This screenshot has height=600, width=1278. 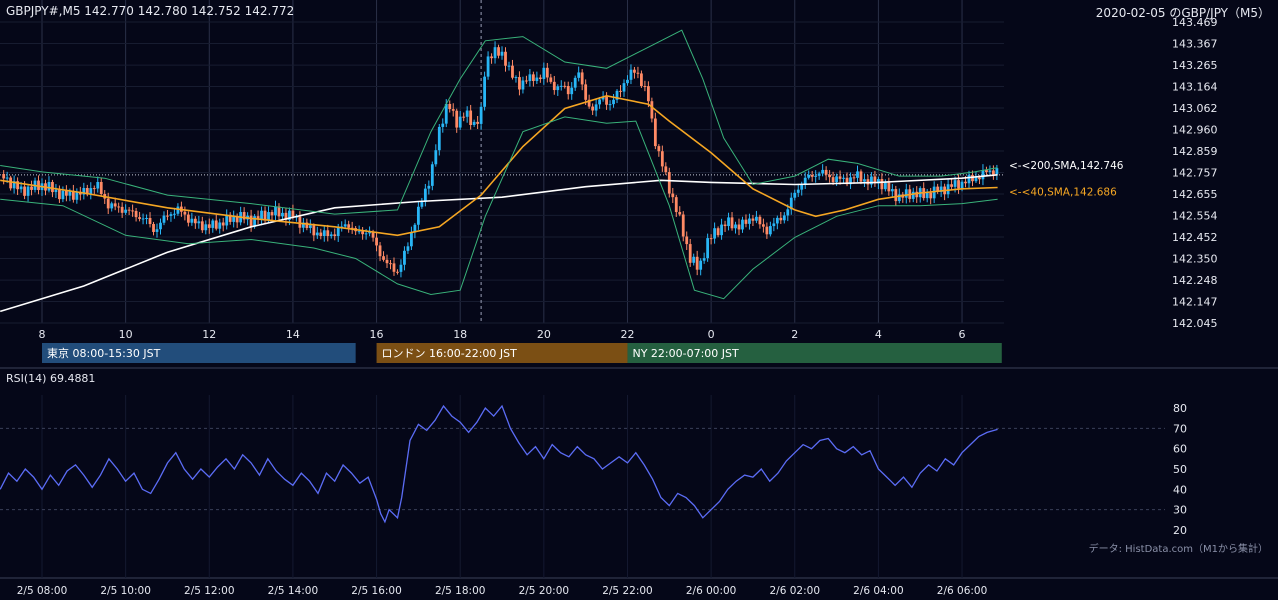 I want to click on time-axis-label: 2/6 04:00, so click(x=878, y=591).